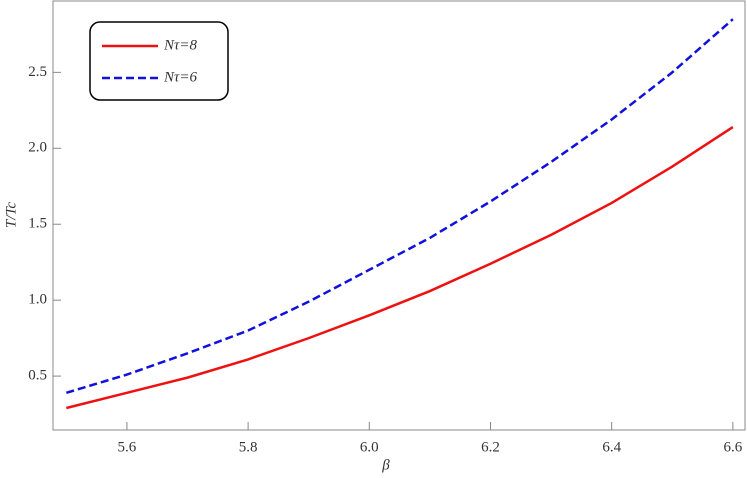 This screenshot has height=478, width=747. I want to click on x-axis-label: β, so click(385, 465).